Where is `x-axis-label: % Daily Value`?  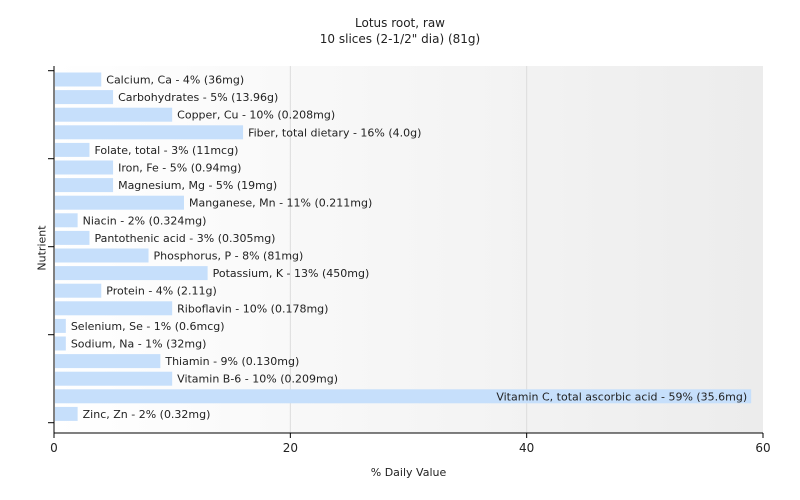 x-axis-label: % Daily Value is located at coordinates (408, 472).